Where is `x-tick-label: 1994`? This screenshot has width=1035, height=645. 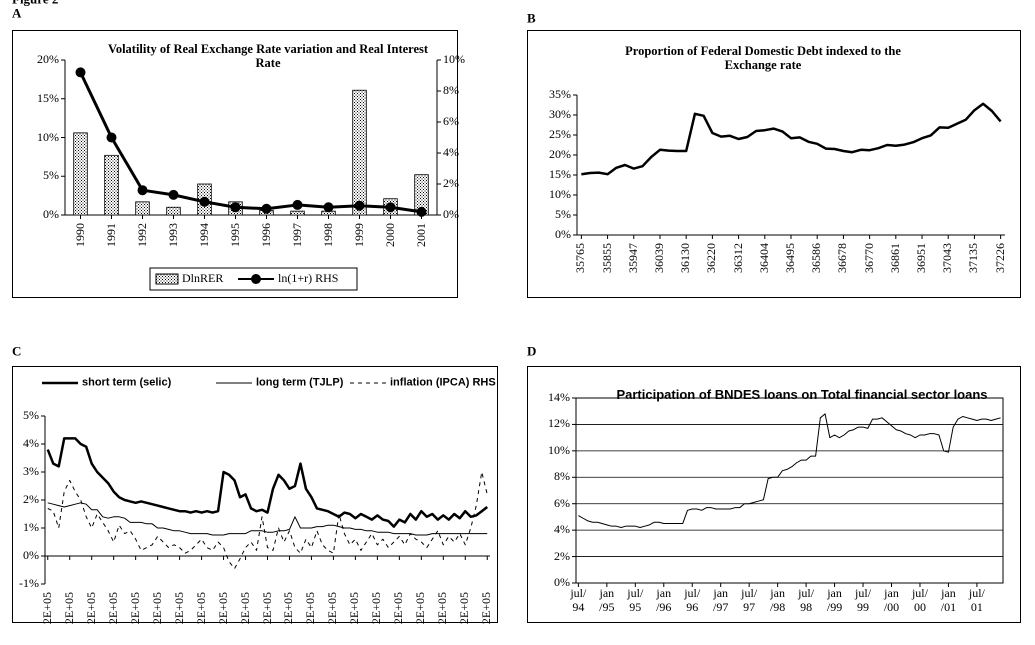
x-tick-label: 1994 is located at coordinates (203, 235).